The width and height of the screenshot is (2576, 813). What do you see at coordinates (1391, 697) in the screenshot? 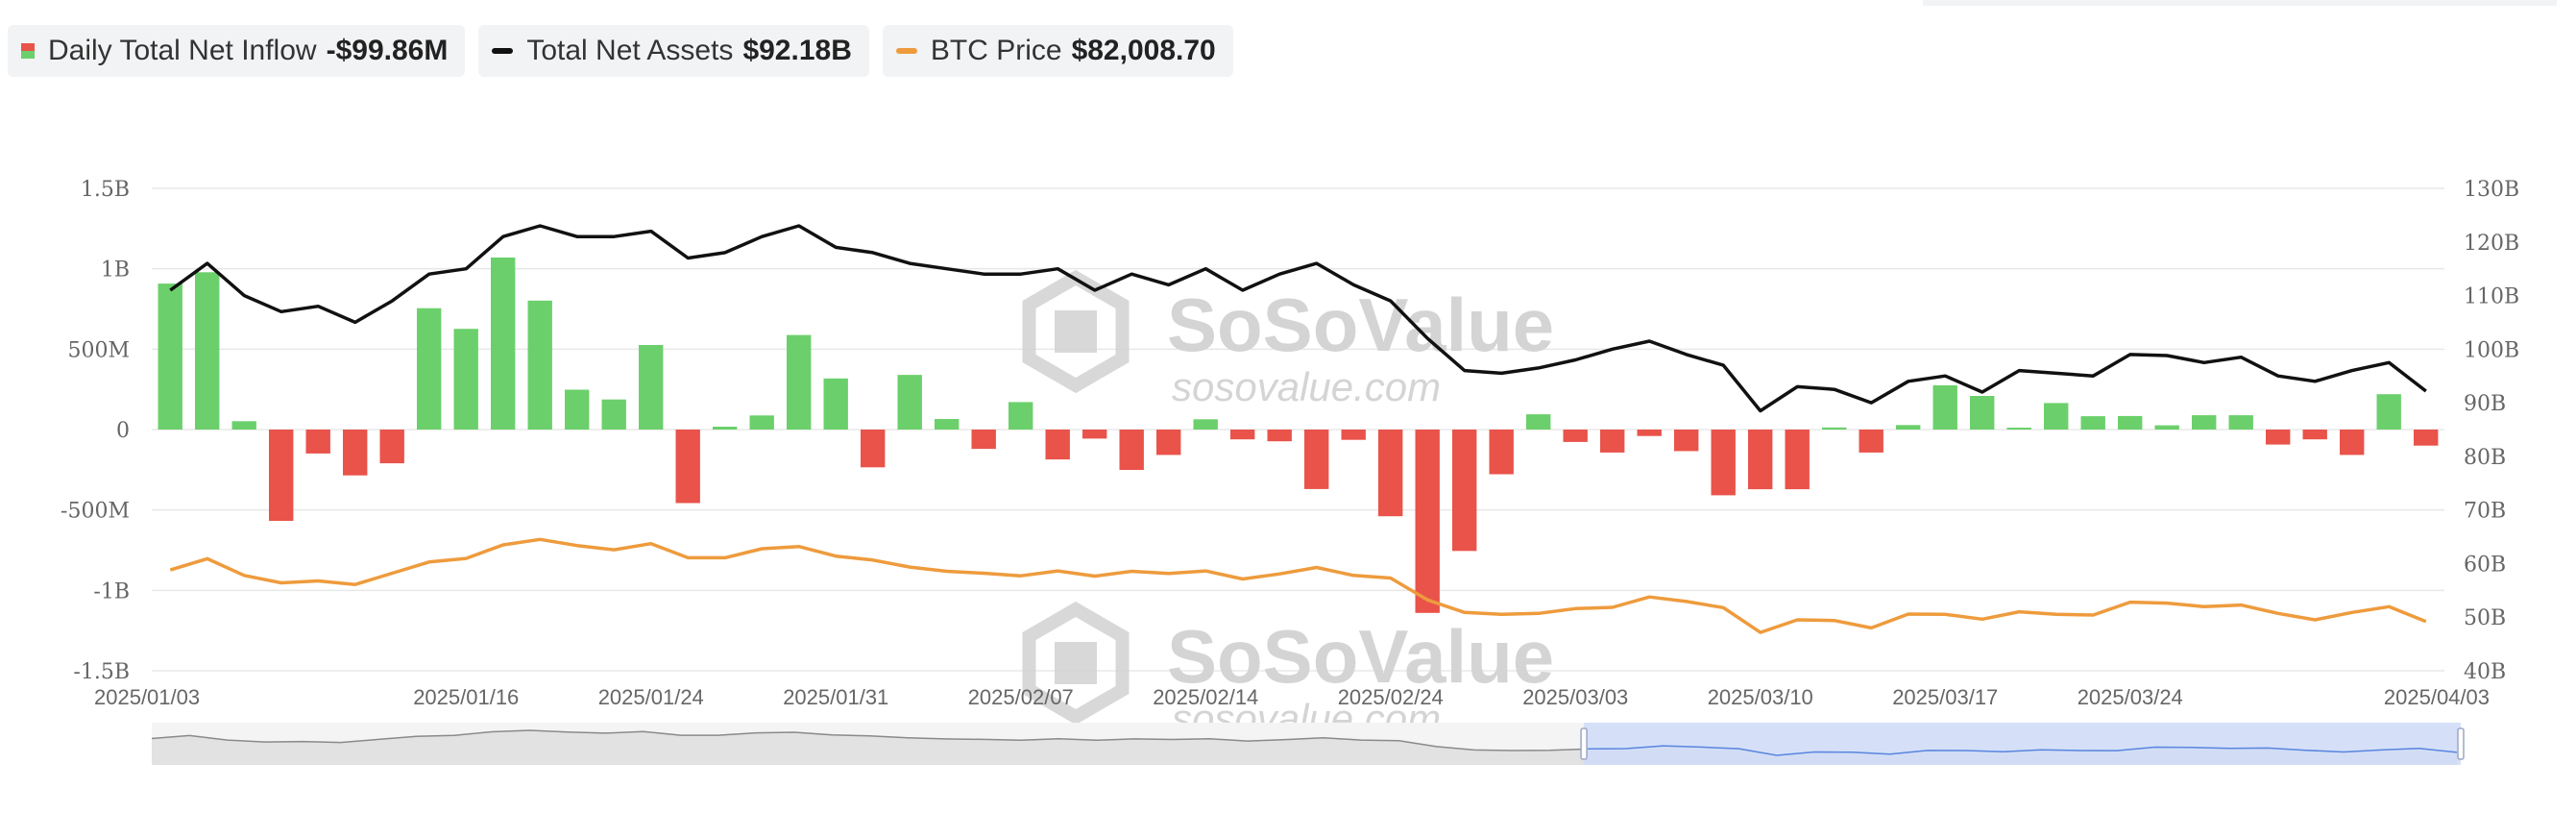
I see `x-tick-label: 2025/02/24` at bounding box center [1391, 697].